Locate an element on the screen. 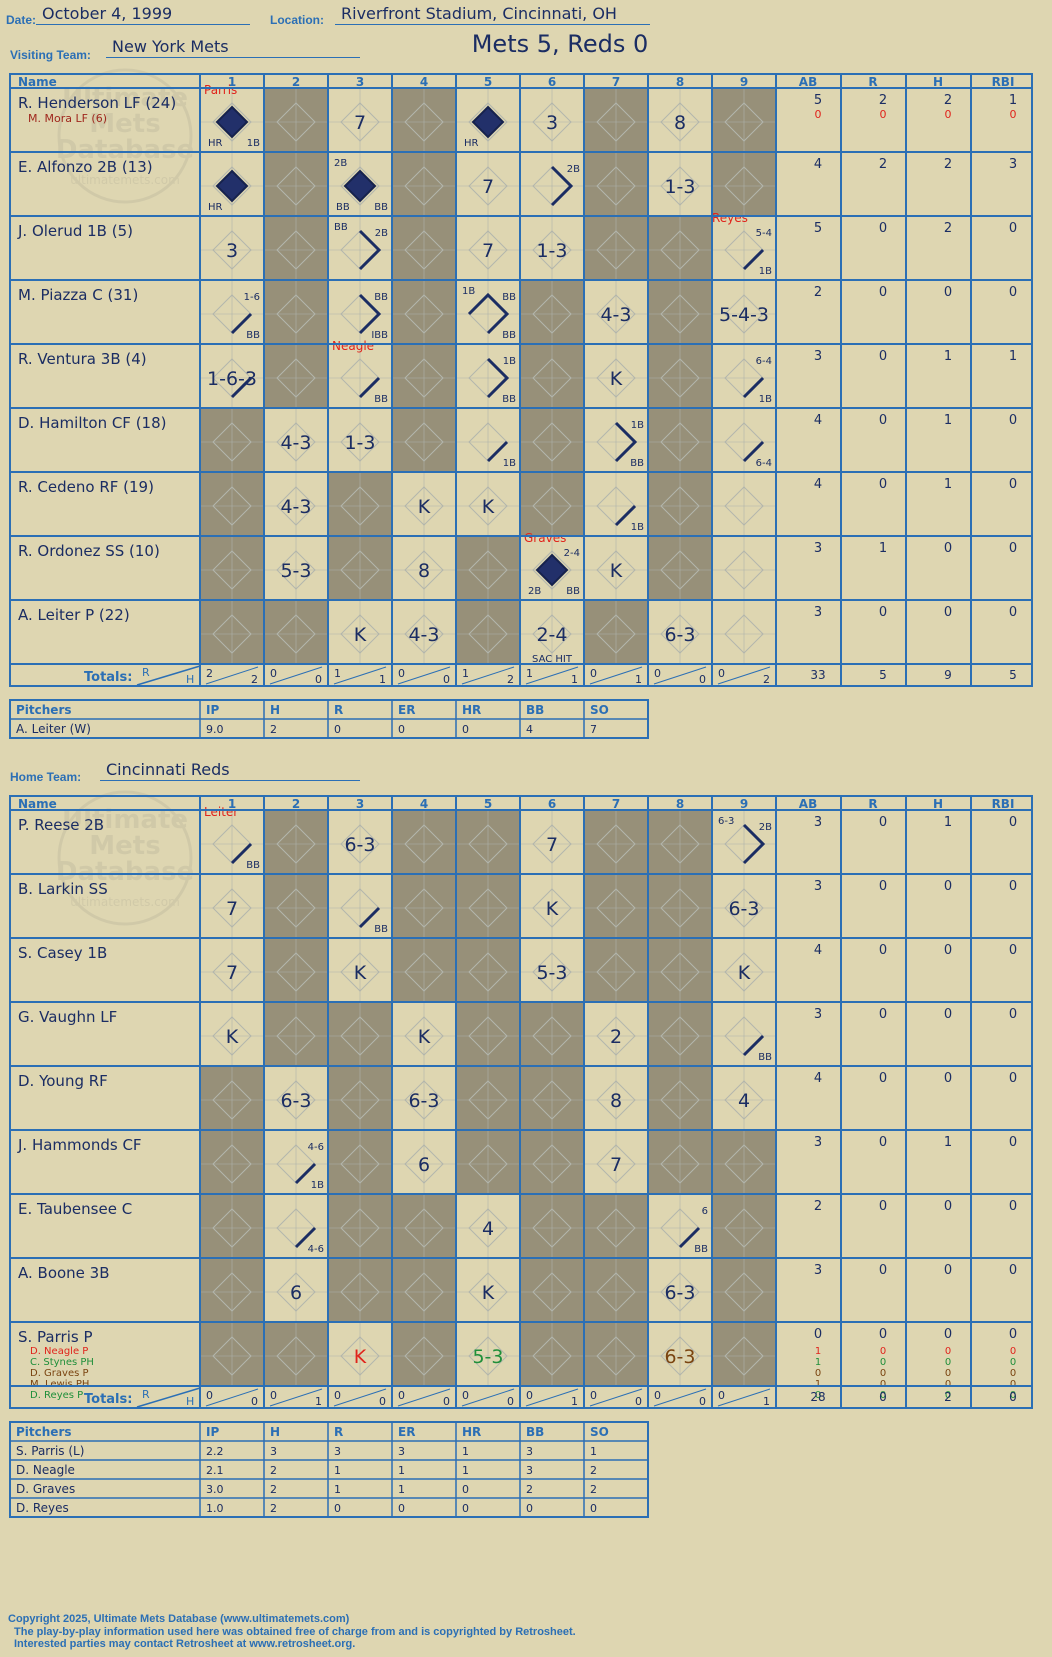  player-stat: 3 is located at coordinates (818, 822).